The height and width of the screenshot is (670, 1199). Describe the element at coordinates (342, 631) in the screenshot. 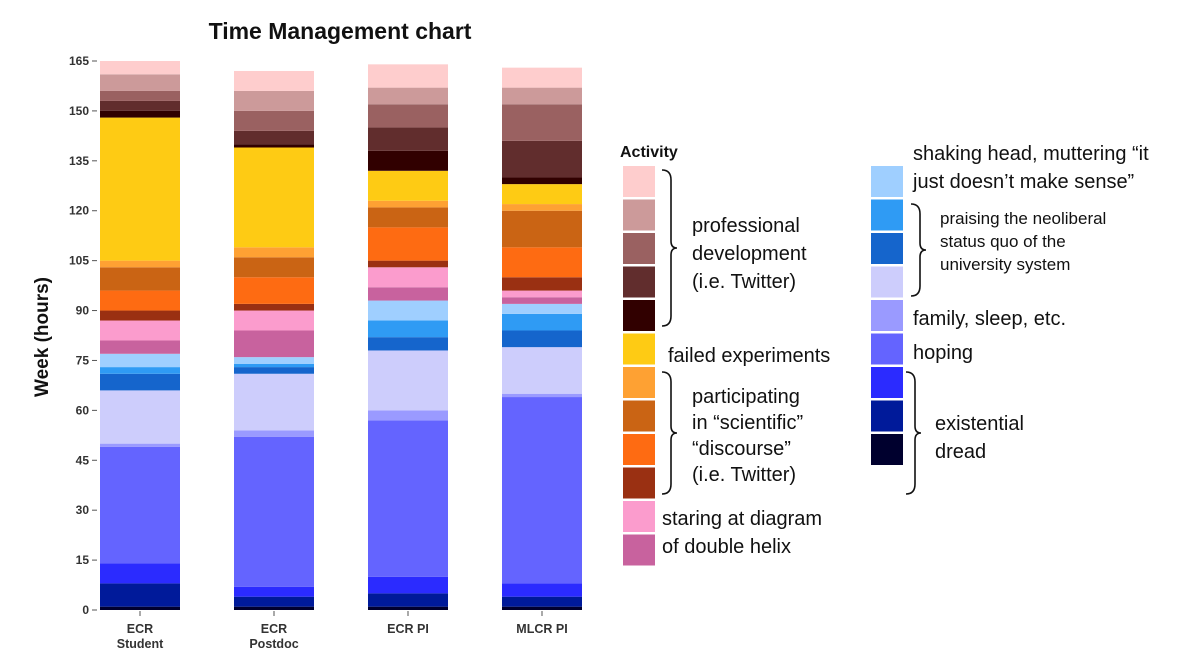

I see `x-axis: ECR Student ECR Postdoc ECR PI MLCR PI` at that location.